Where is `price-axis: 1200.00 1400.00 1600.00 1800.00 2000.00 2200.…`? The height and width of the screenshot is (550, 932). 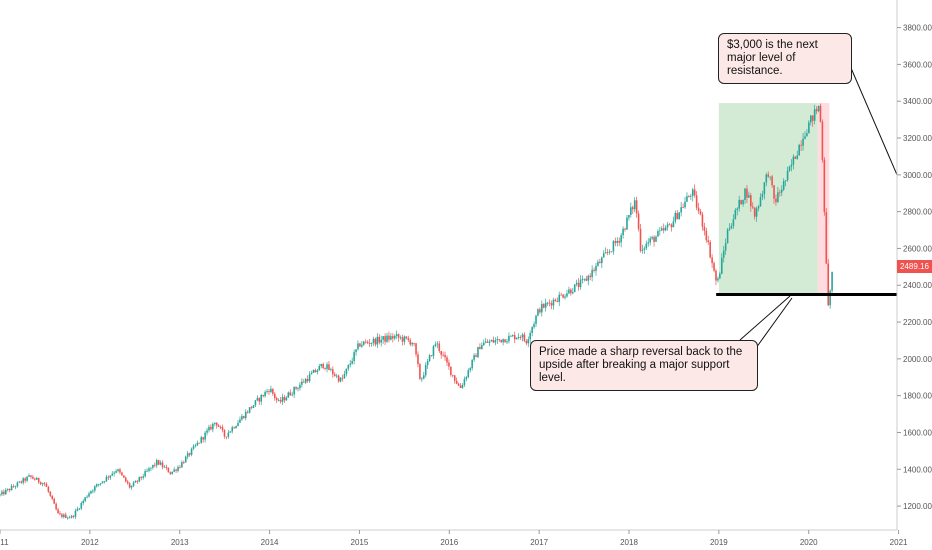
price-axis: 1200.00 1400.00 1600.00 1800.00 2000.00 2200.… is located at coordinates (914, 267).